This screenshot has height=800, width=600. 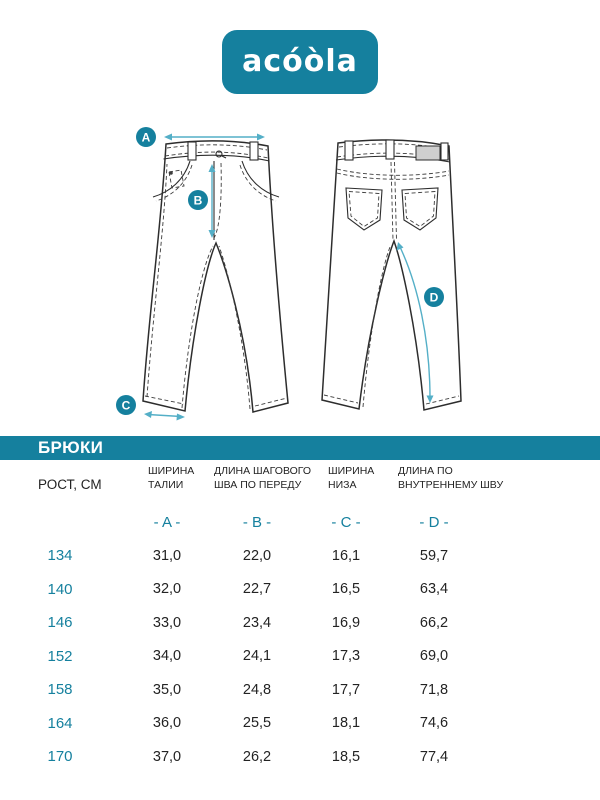 What do you see at coordinates (434, 622) in the screenshot?
I see `value-cell: 66,2` at bounding box center [434, 622].